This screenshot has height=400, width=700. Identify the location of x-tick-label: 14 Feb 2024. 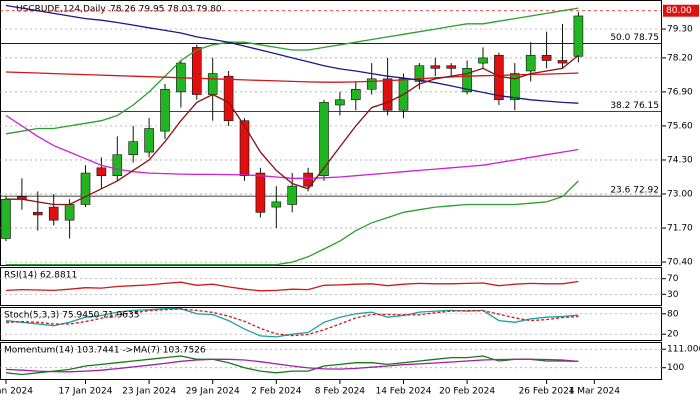
(403, 392).